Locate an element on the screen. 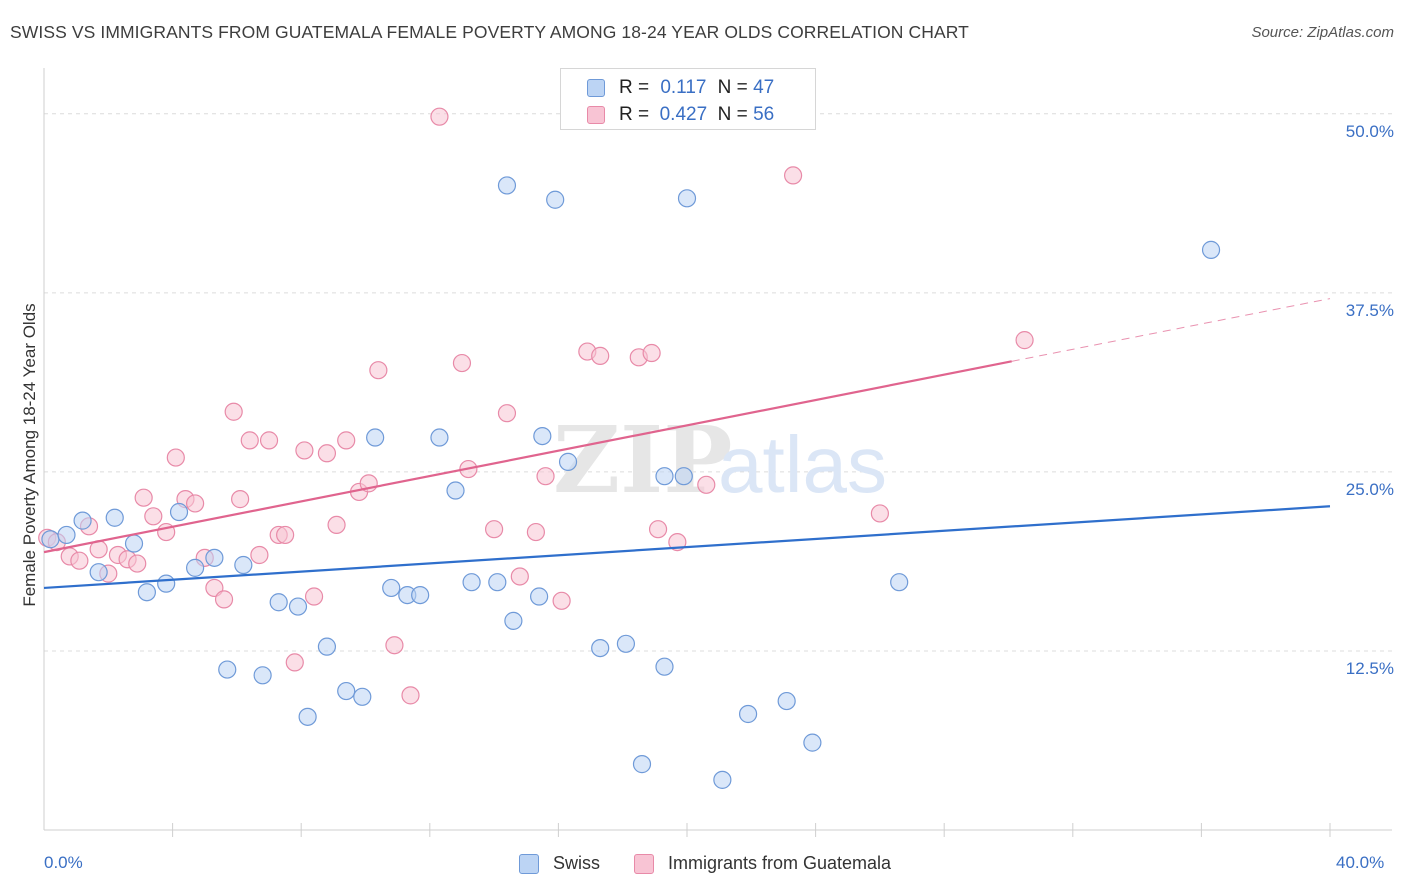 The width and height of the screenshot is (1406, 892). watermark-zip: ZIP is located at coordinates (642, 460).